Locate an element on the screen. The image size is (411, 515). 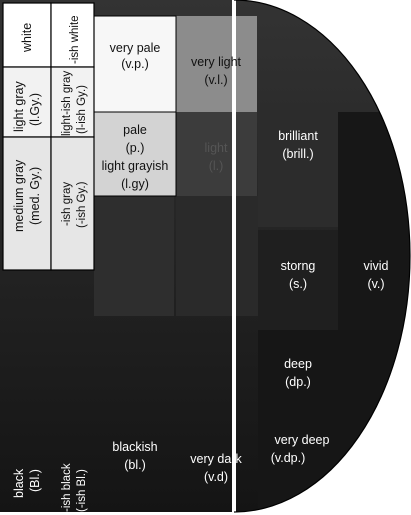
label-light-ish-gray: light-ish gray is located at coordinates (67, 103).